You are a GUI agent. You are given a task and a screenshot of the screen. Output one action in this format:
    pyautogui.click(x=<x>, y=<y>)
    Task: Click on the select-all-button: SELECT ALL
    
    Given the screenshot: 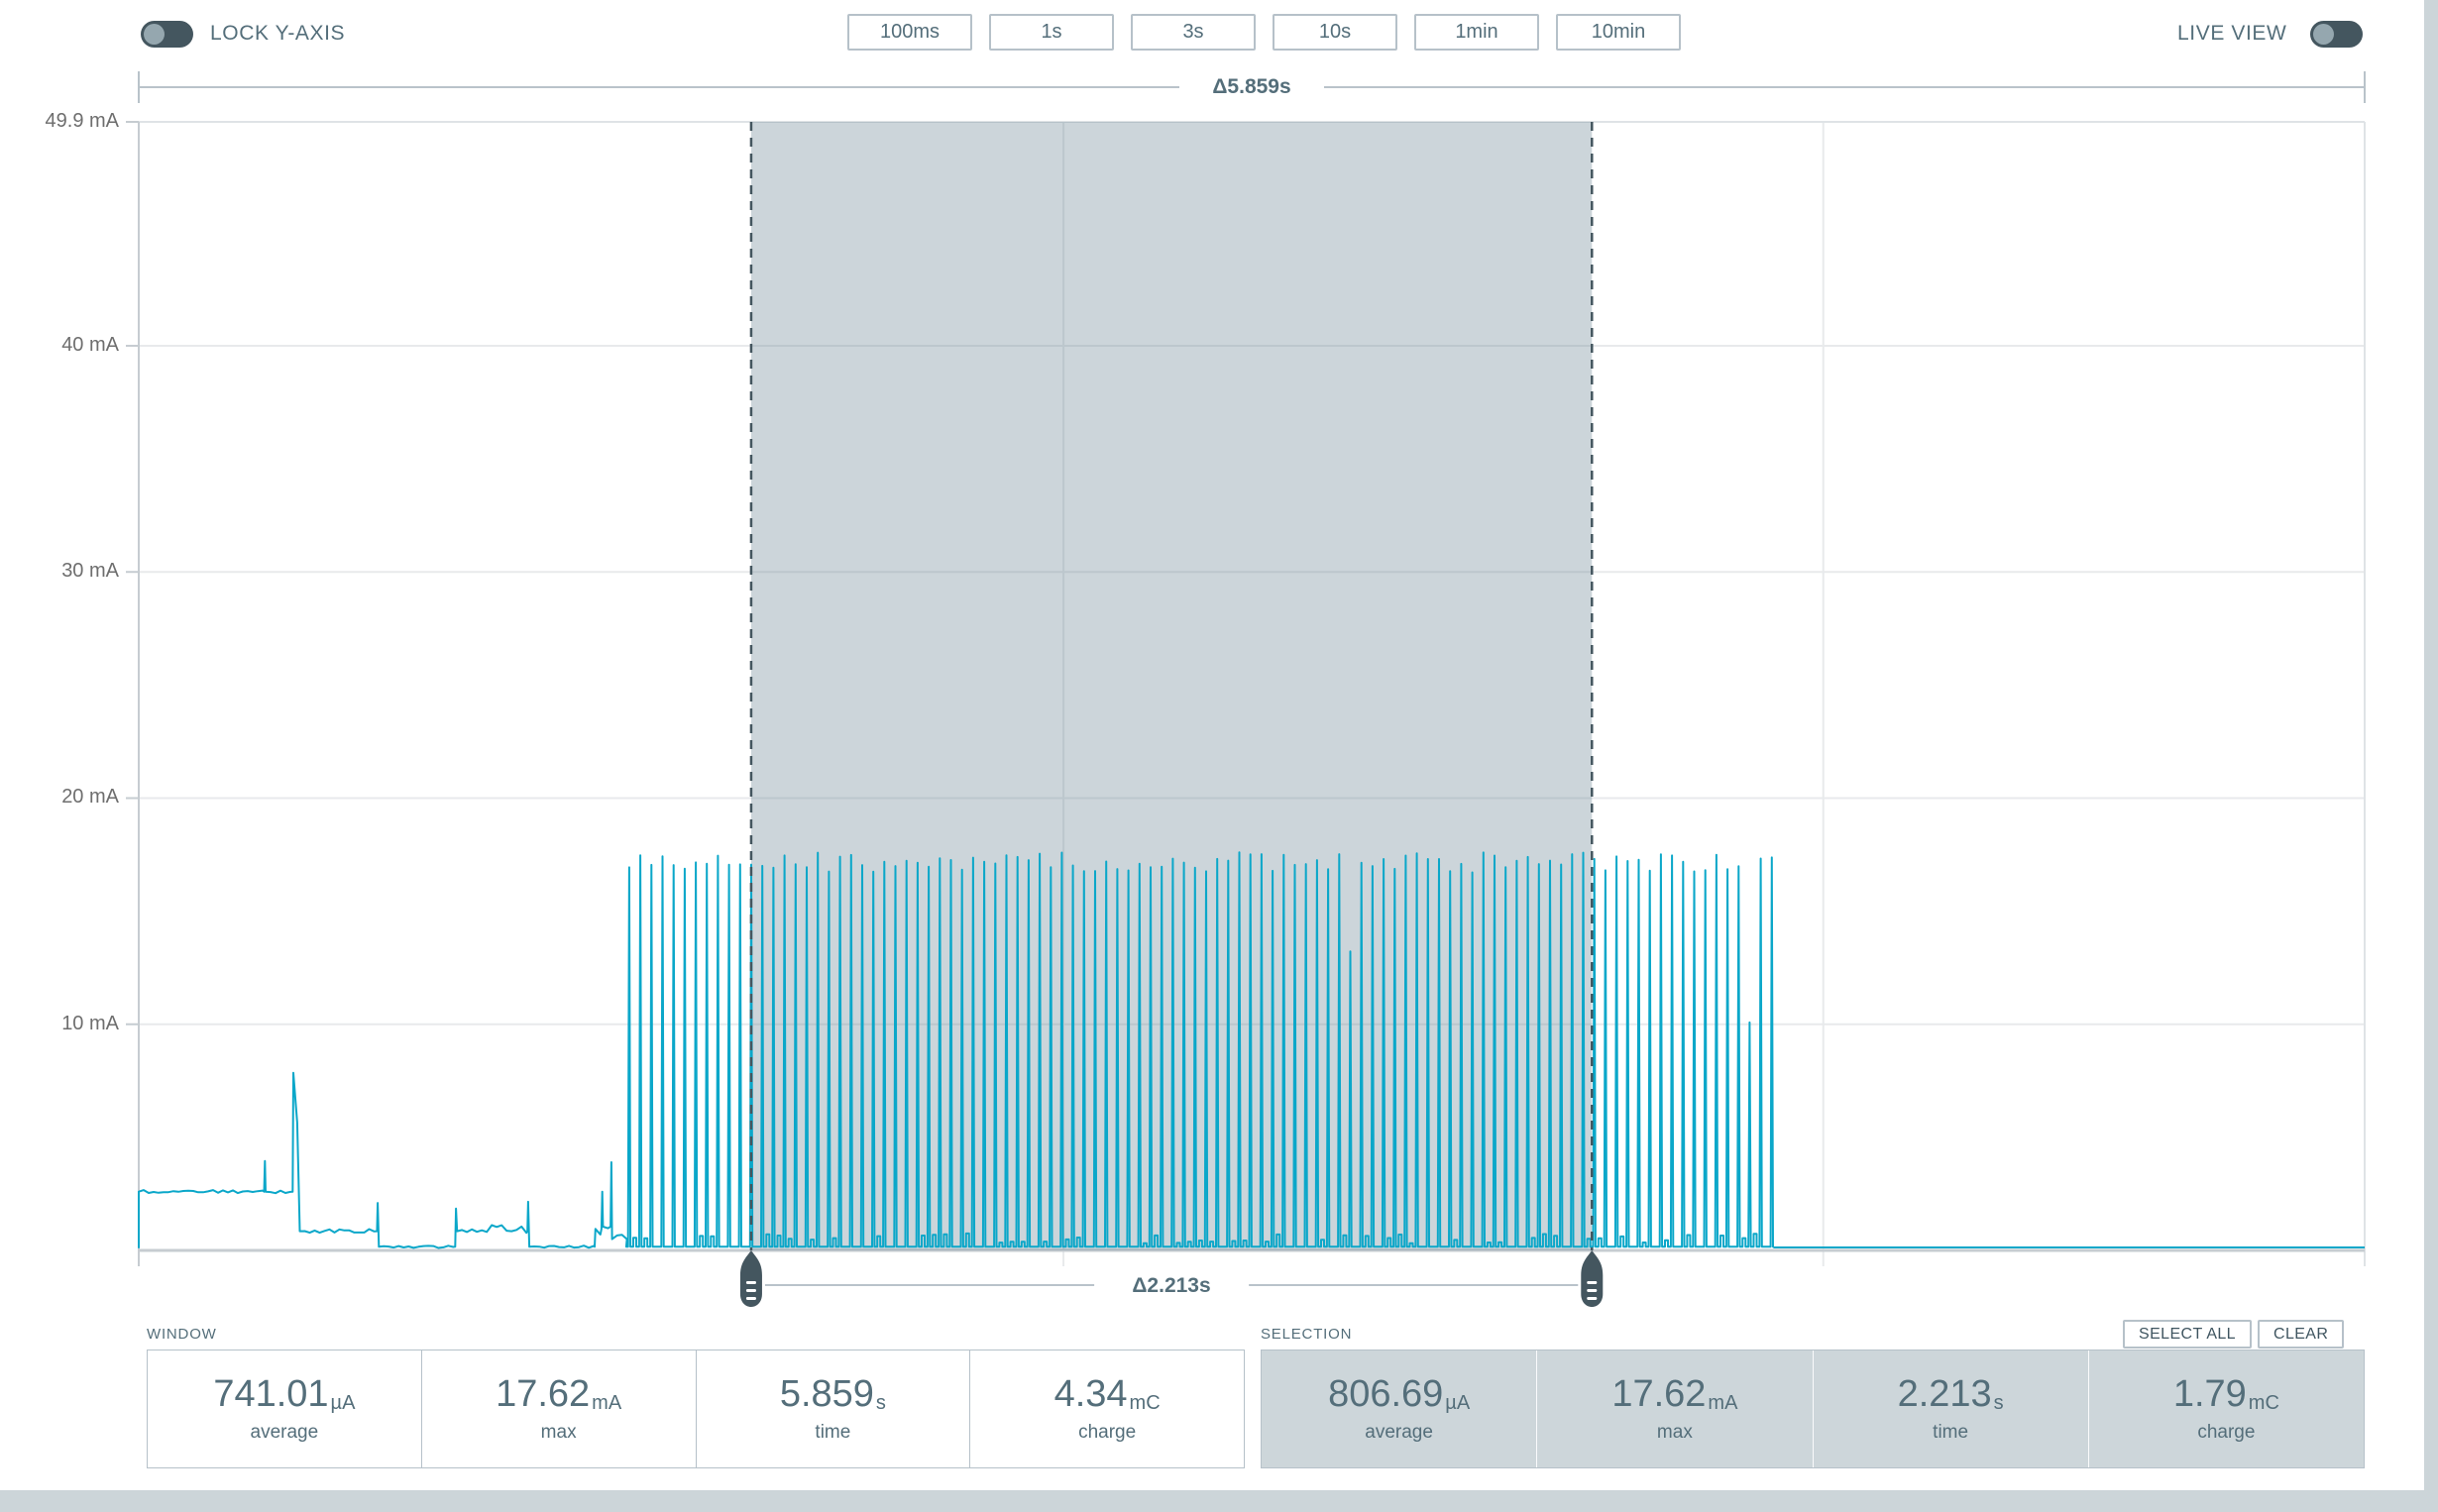 What is the action you would take?
    pyautogui.click(x=2187, y=1335)
    